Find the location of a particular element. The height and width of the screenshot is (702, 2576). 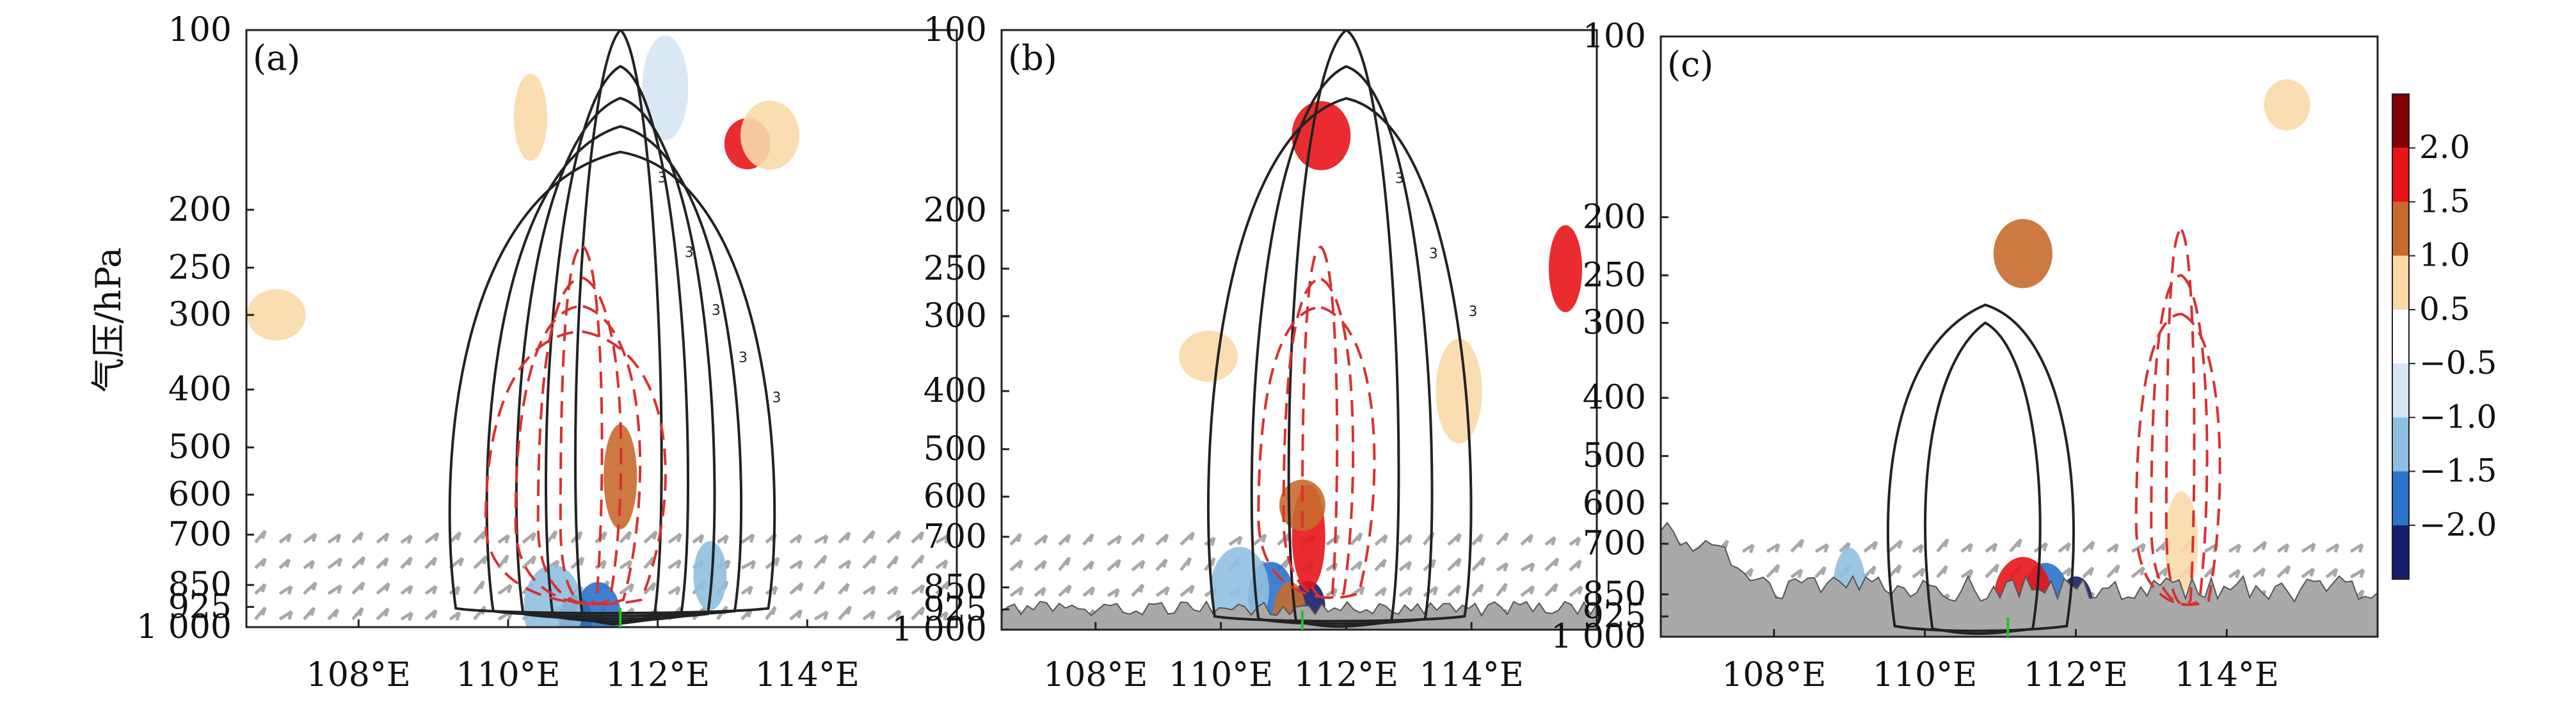

colorbar-label: −1.5 is located at coordinates (2458, 471).